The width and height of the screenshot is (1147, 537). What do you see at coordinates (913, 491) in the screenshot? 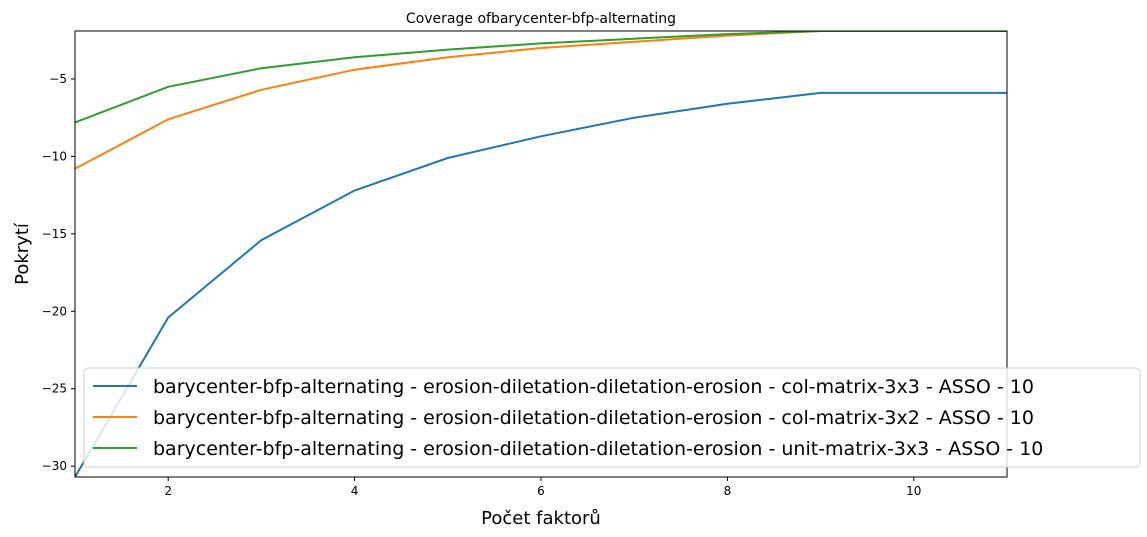
I see `x-tick-label: 10` at bounding box center [913, 491].